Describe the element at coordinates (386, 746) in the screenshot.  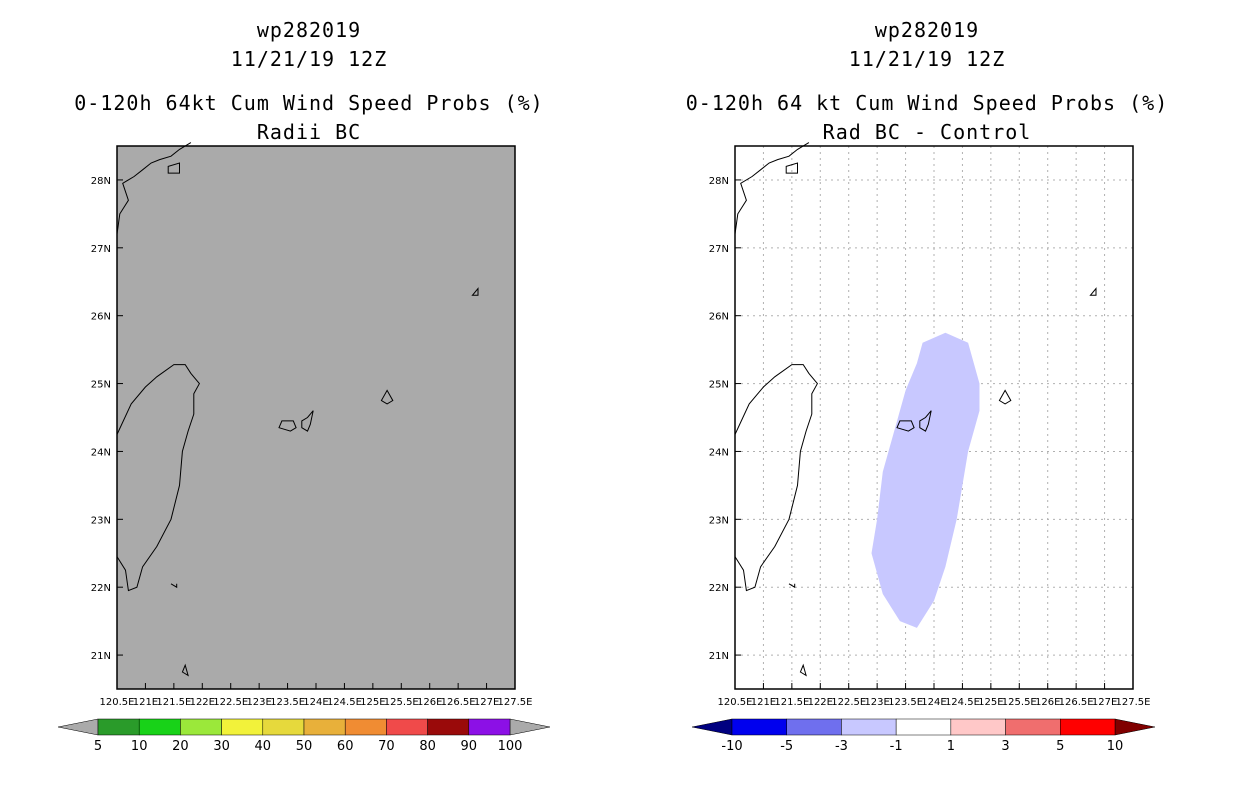
I see `colorbar-label: 70` at that location.